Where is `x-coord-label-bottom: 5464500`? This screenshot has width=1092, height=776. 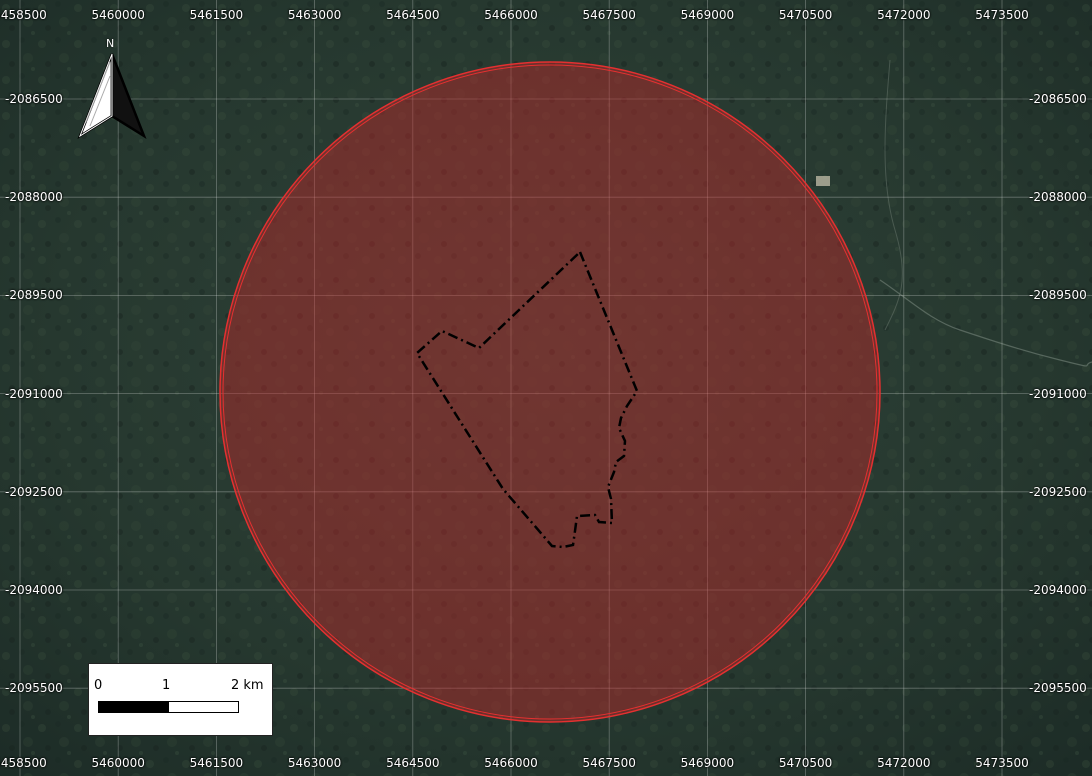 x-coord-label-bottom: 5464500 is located at coordinates (413, 763).